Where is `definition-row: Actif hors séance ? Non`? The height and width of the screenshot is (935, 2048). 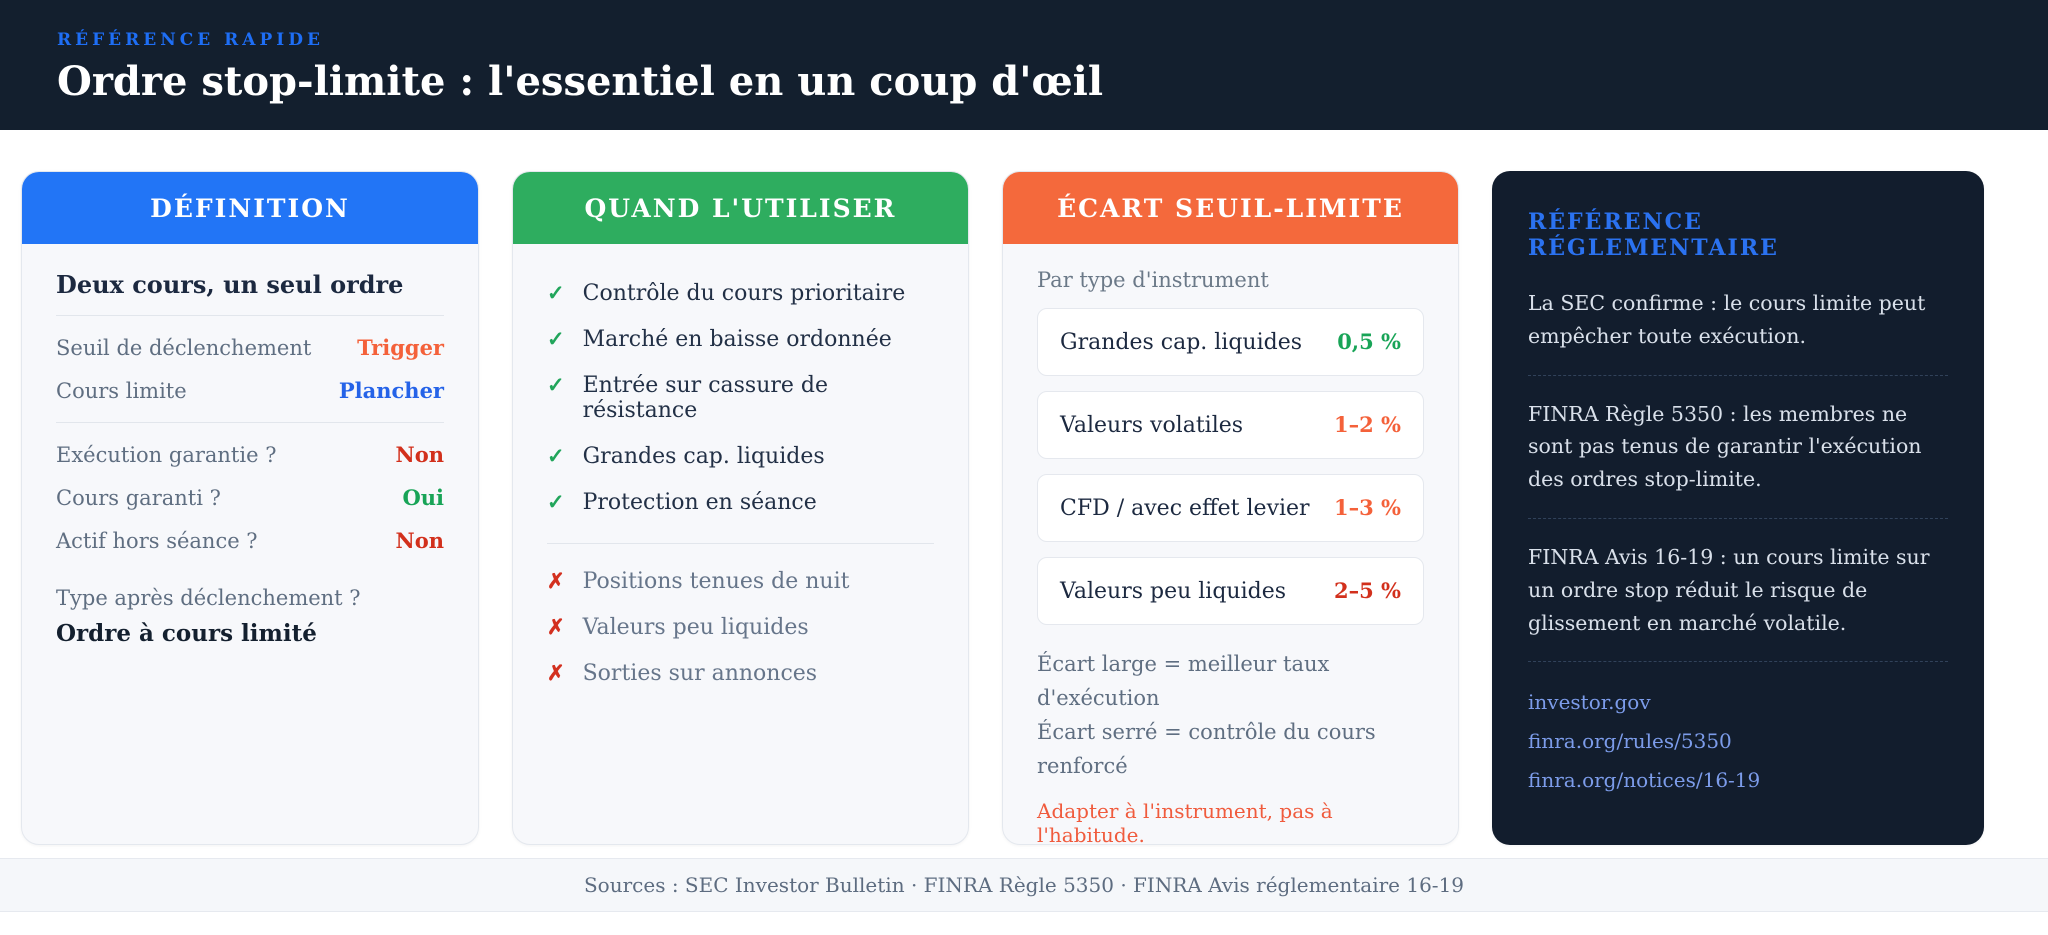 definition-row: Actif hors séance ? Non is located at coordinates (250, 540).